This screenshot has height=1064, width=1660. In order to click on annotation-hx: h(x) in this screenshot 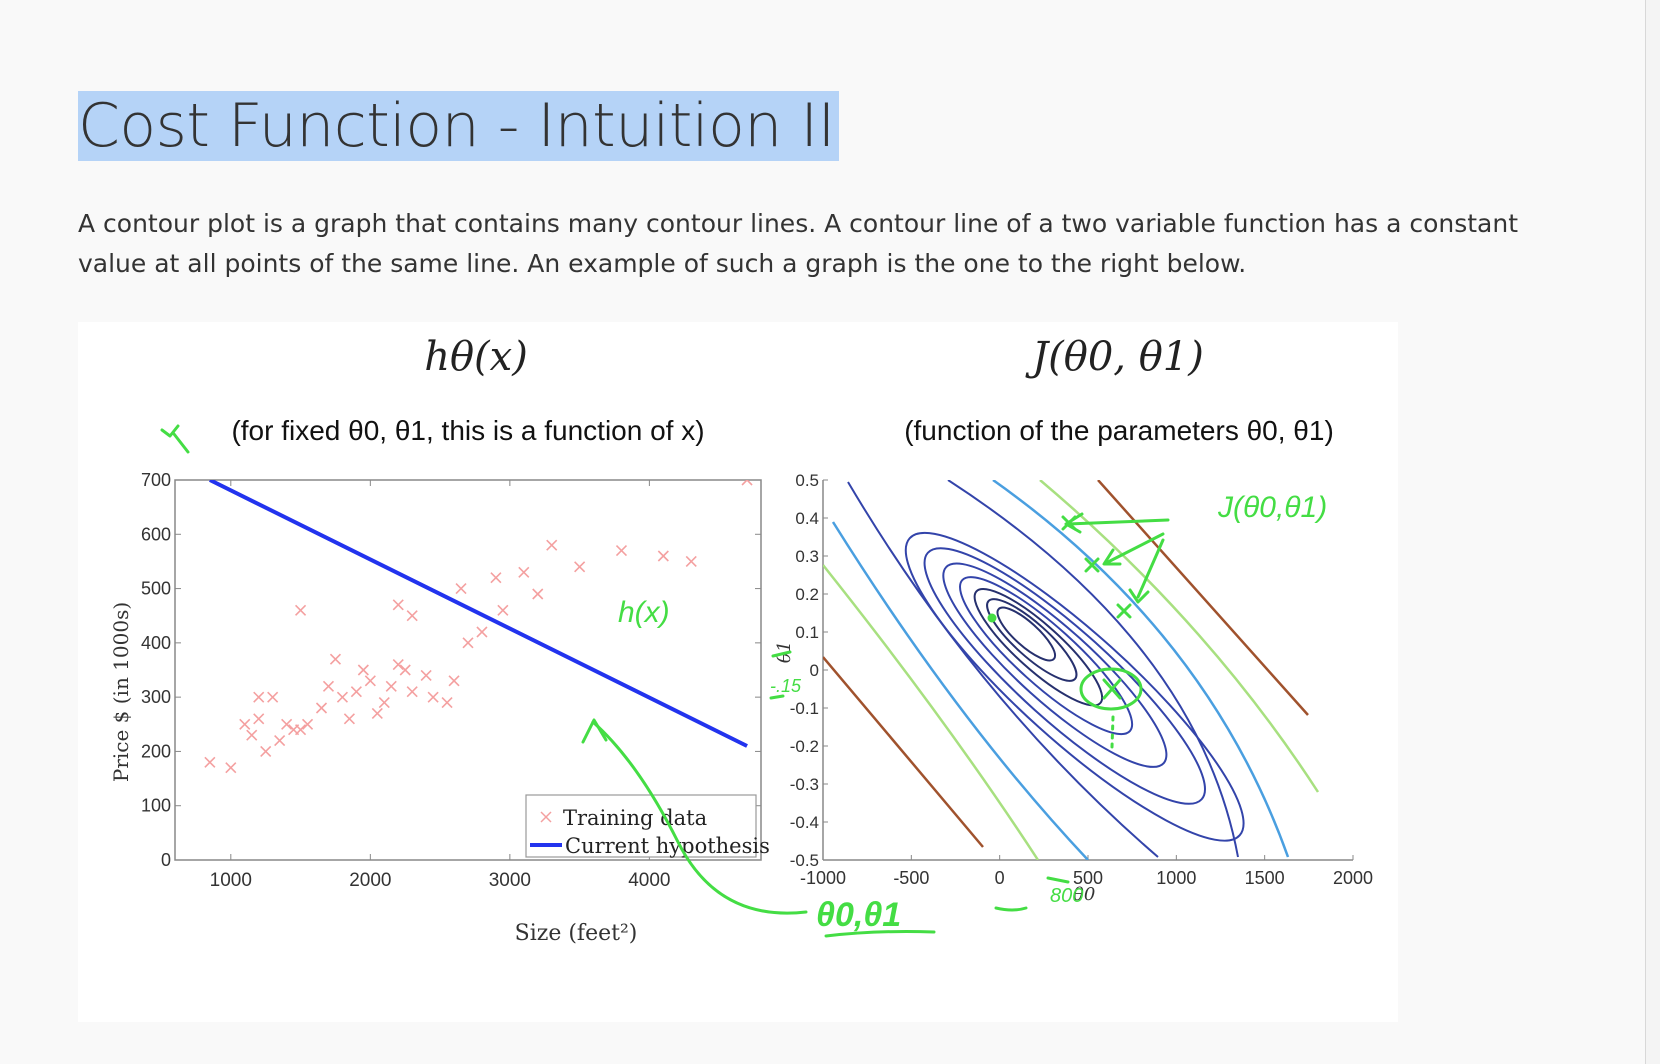, I will do `click(644, 612)`.